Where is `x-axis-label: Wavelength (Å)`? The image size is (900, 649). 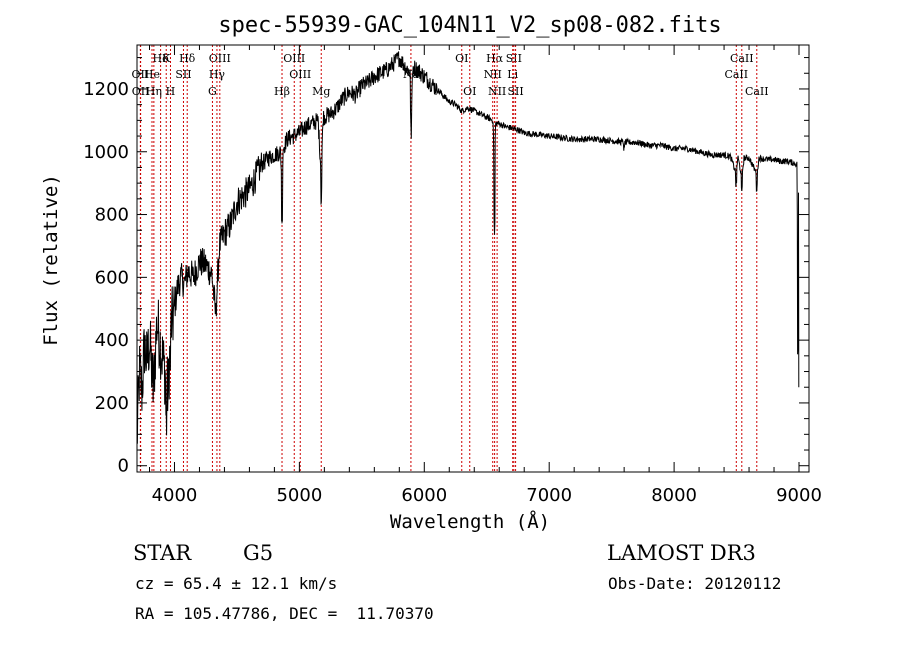
x-axis-label: Wavelength (Å) is located at coordinates (470, 521).